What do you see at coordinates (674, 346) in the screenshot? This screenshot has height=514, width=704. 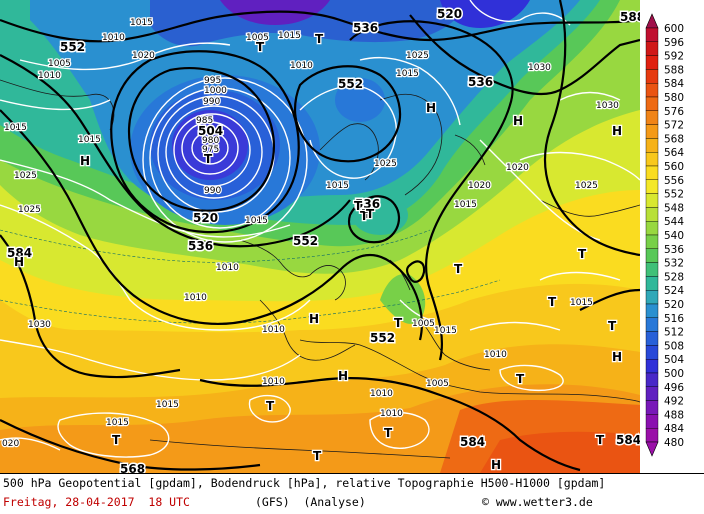 I see `legend-level-label: 508` at bounding box center [674, 346].